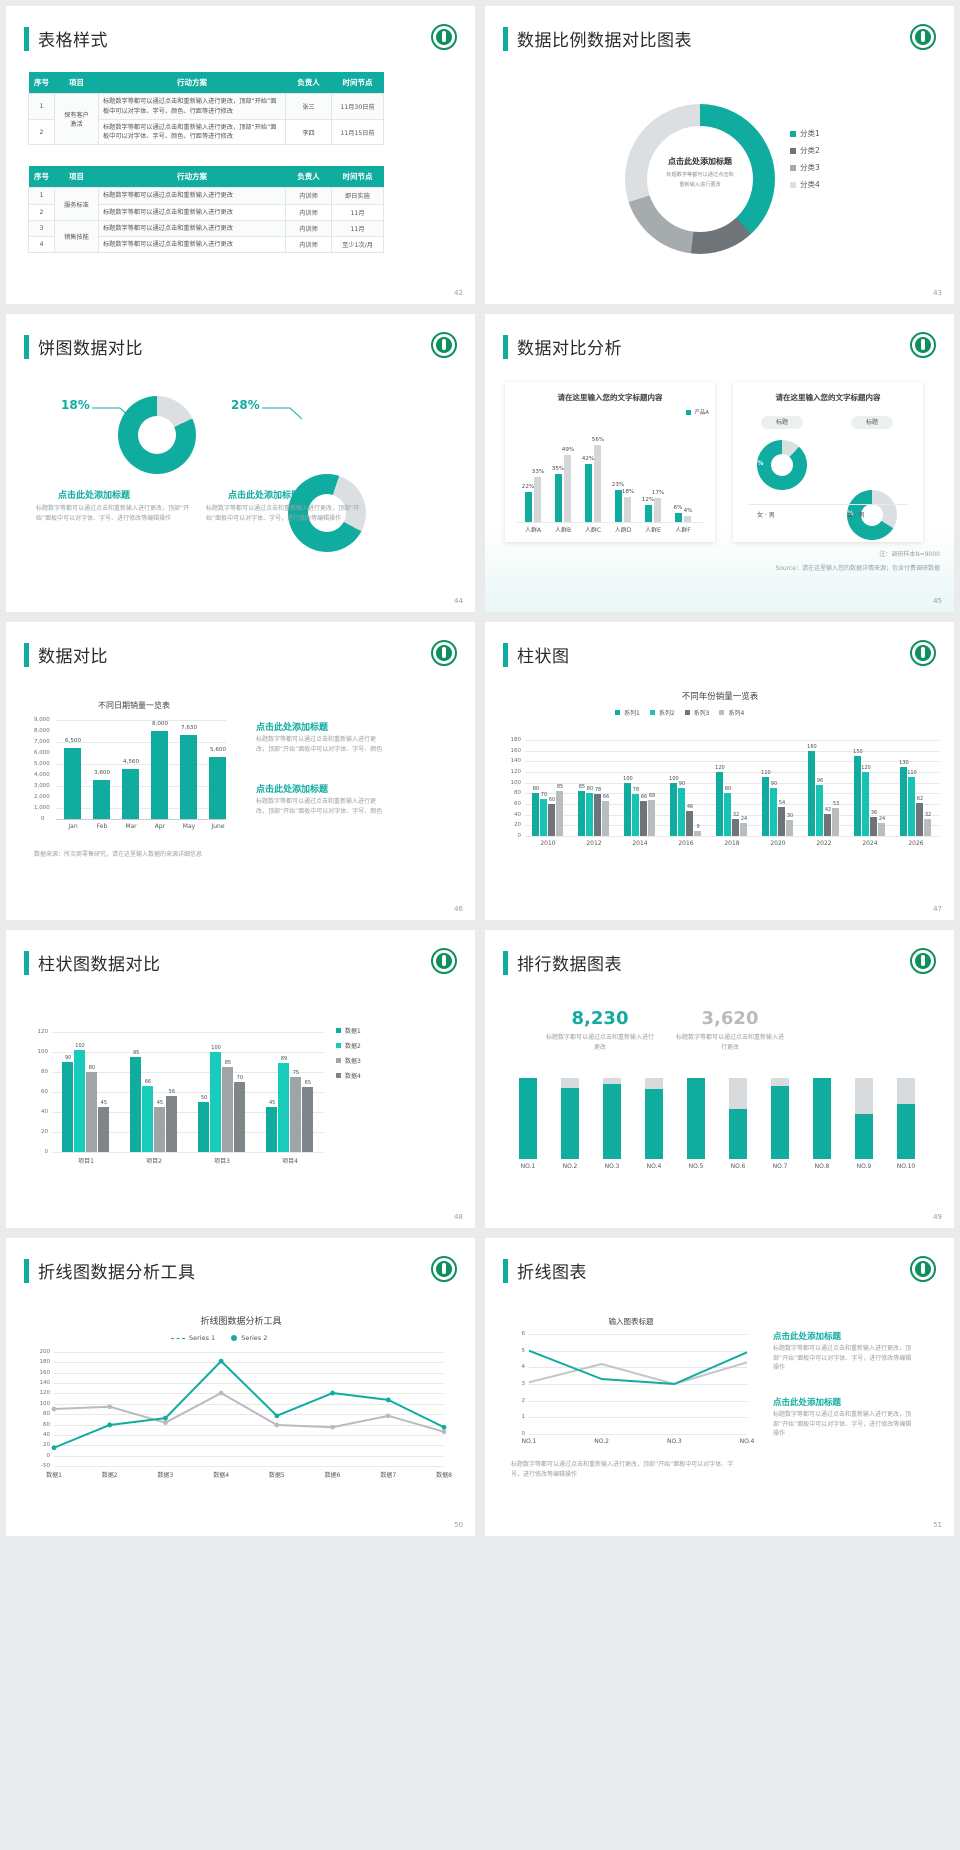 The image size is (960, 1850). I want to click on bar-label: 45, so click(160, 1103).